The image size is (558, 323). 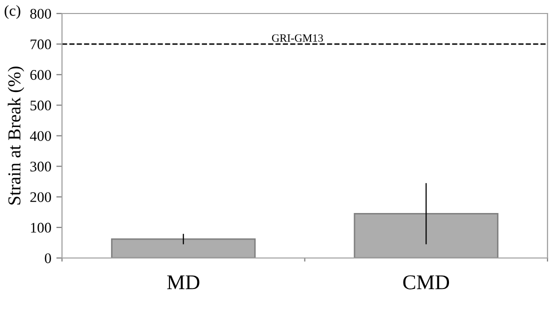 What do you see at coordinates (41, 105) in the screenshot?
I see `y-tick-label: 500` at bounding box center [41, 105].